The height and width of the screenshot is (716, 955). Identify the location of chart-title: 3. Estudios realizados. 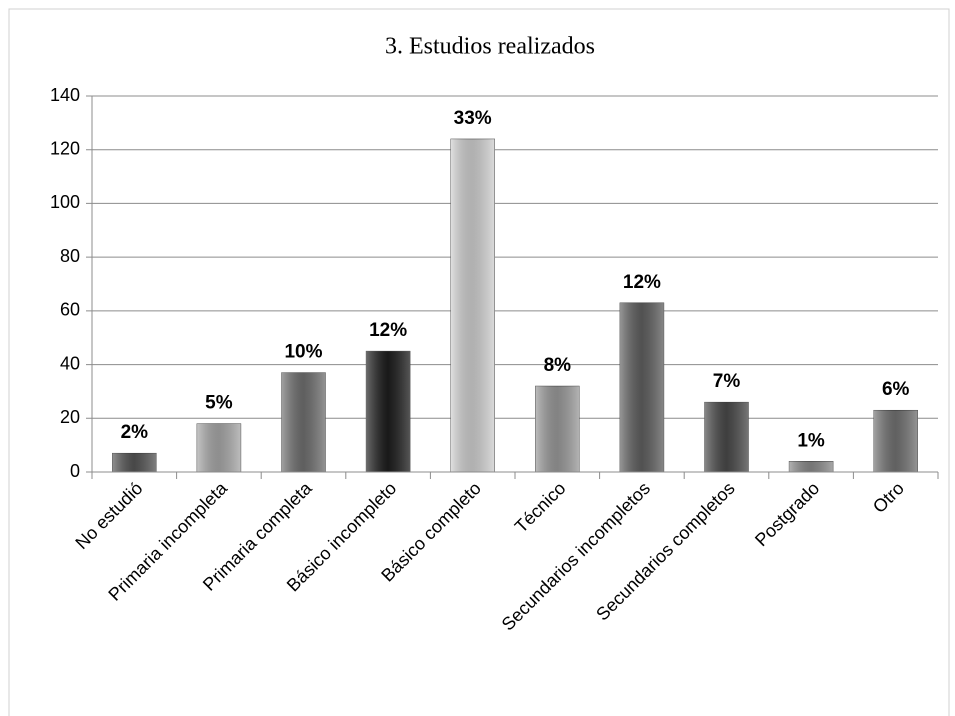
(490, 47).